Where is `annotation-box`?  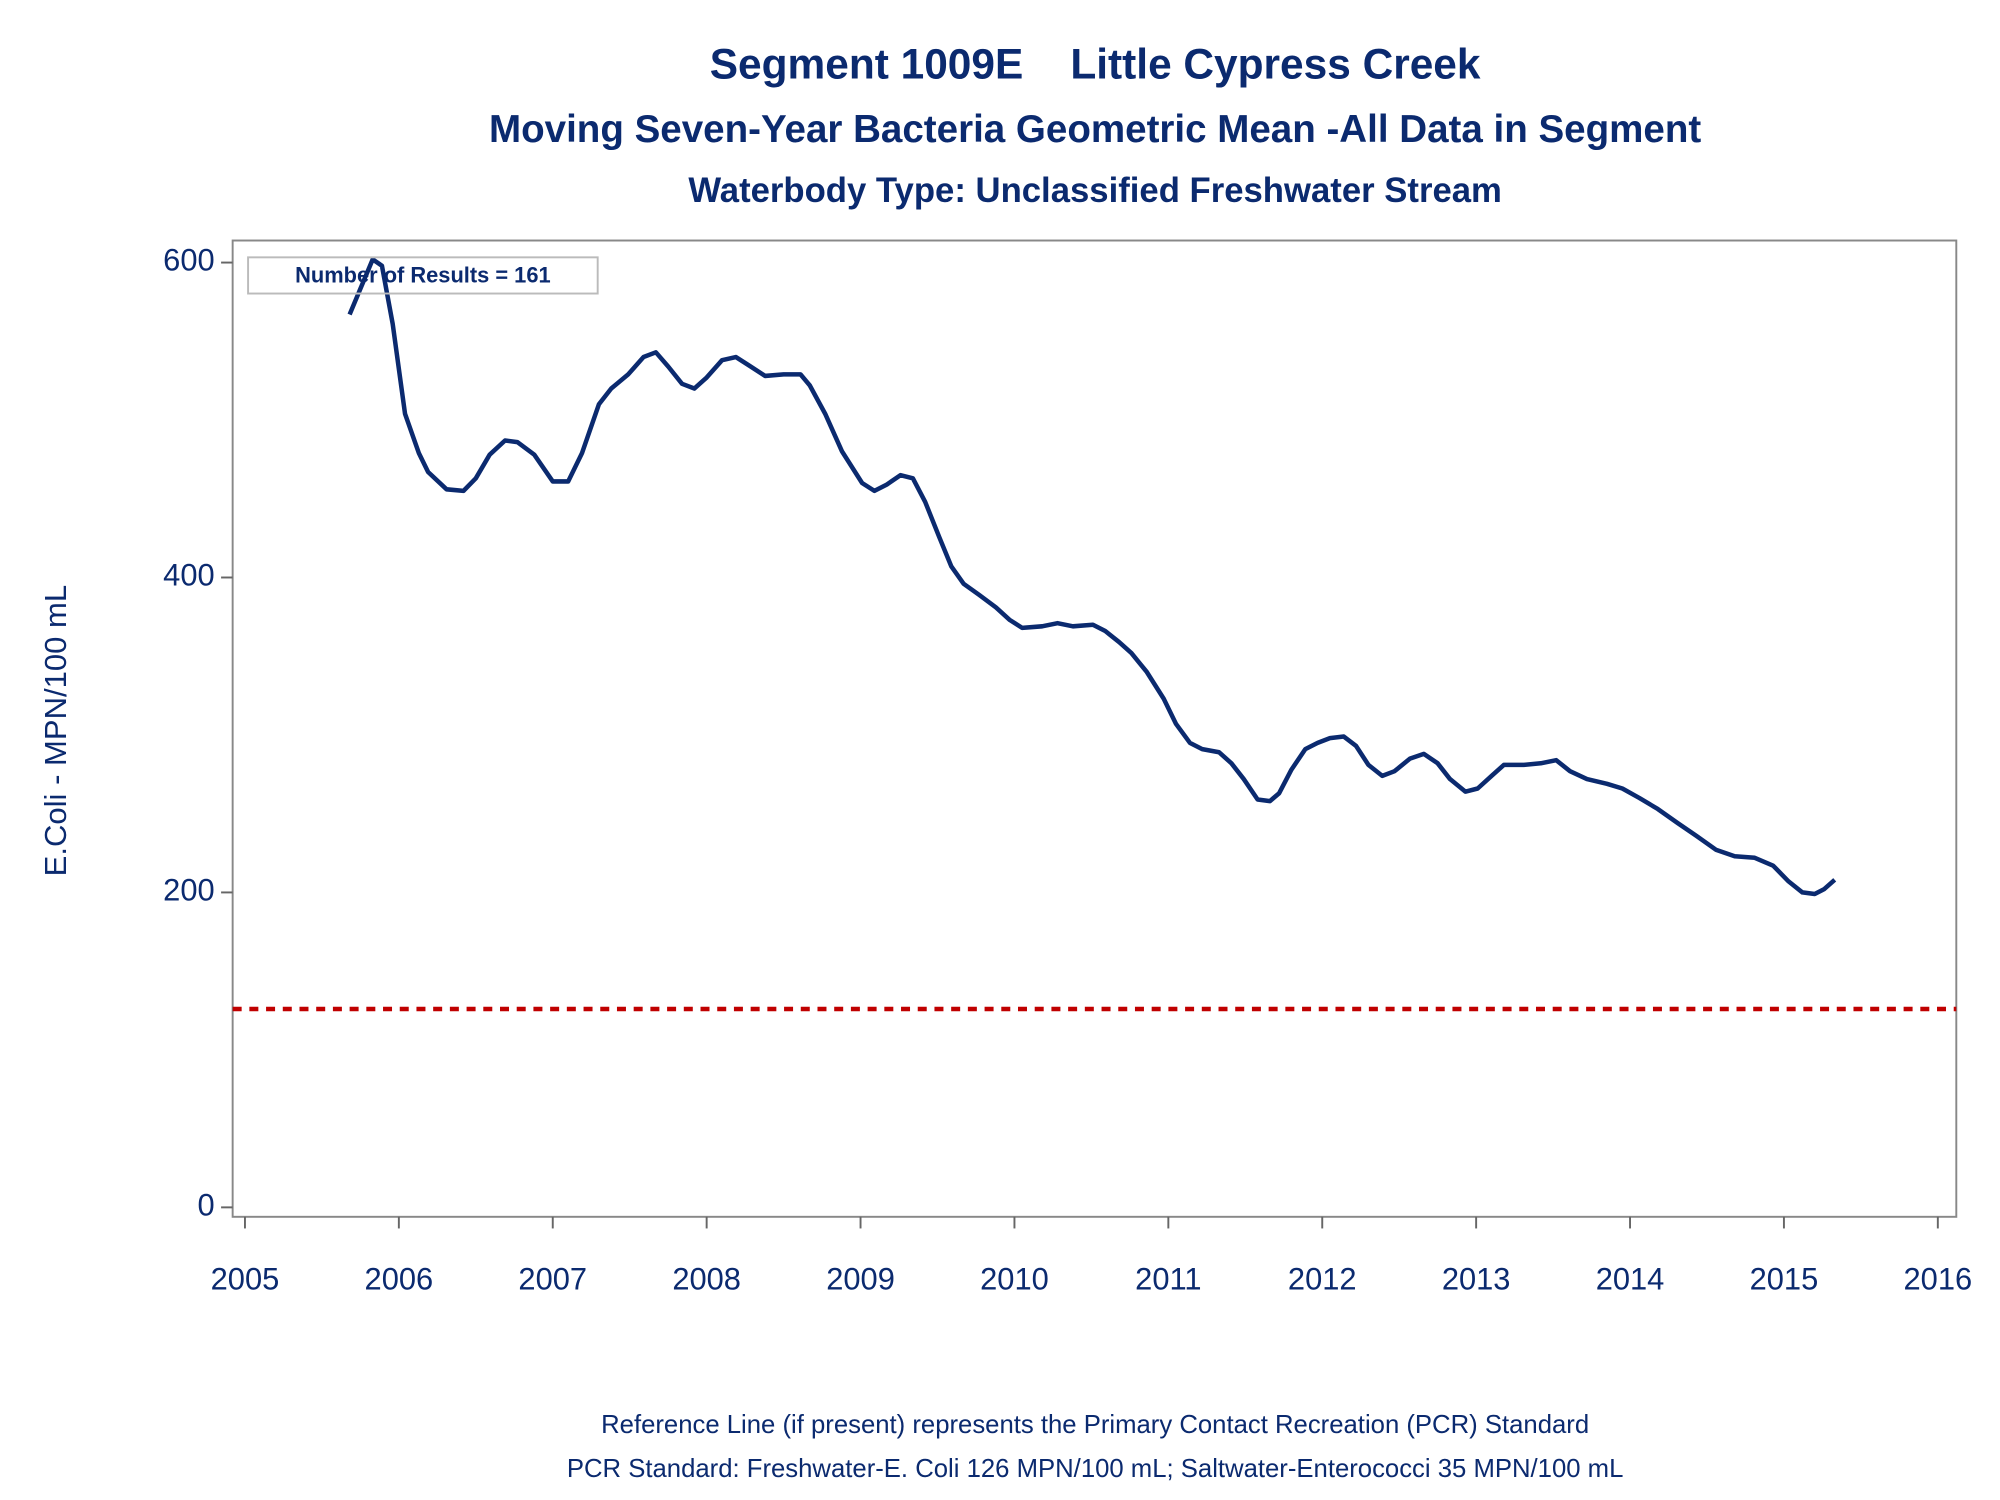 annotation-box is located at coordinates (423, 275).